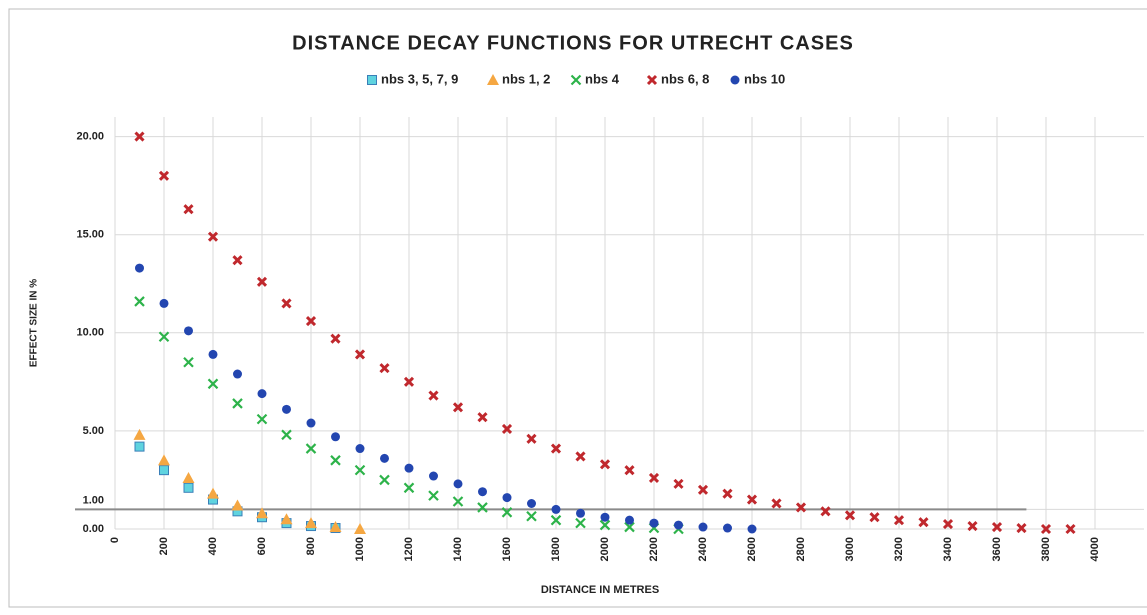 This screenshot has width=1147, height=615. I want to click on x-axis-label: DISTANCE IN METRES, so click(600, 590).